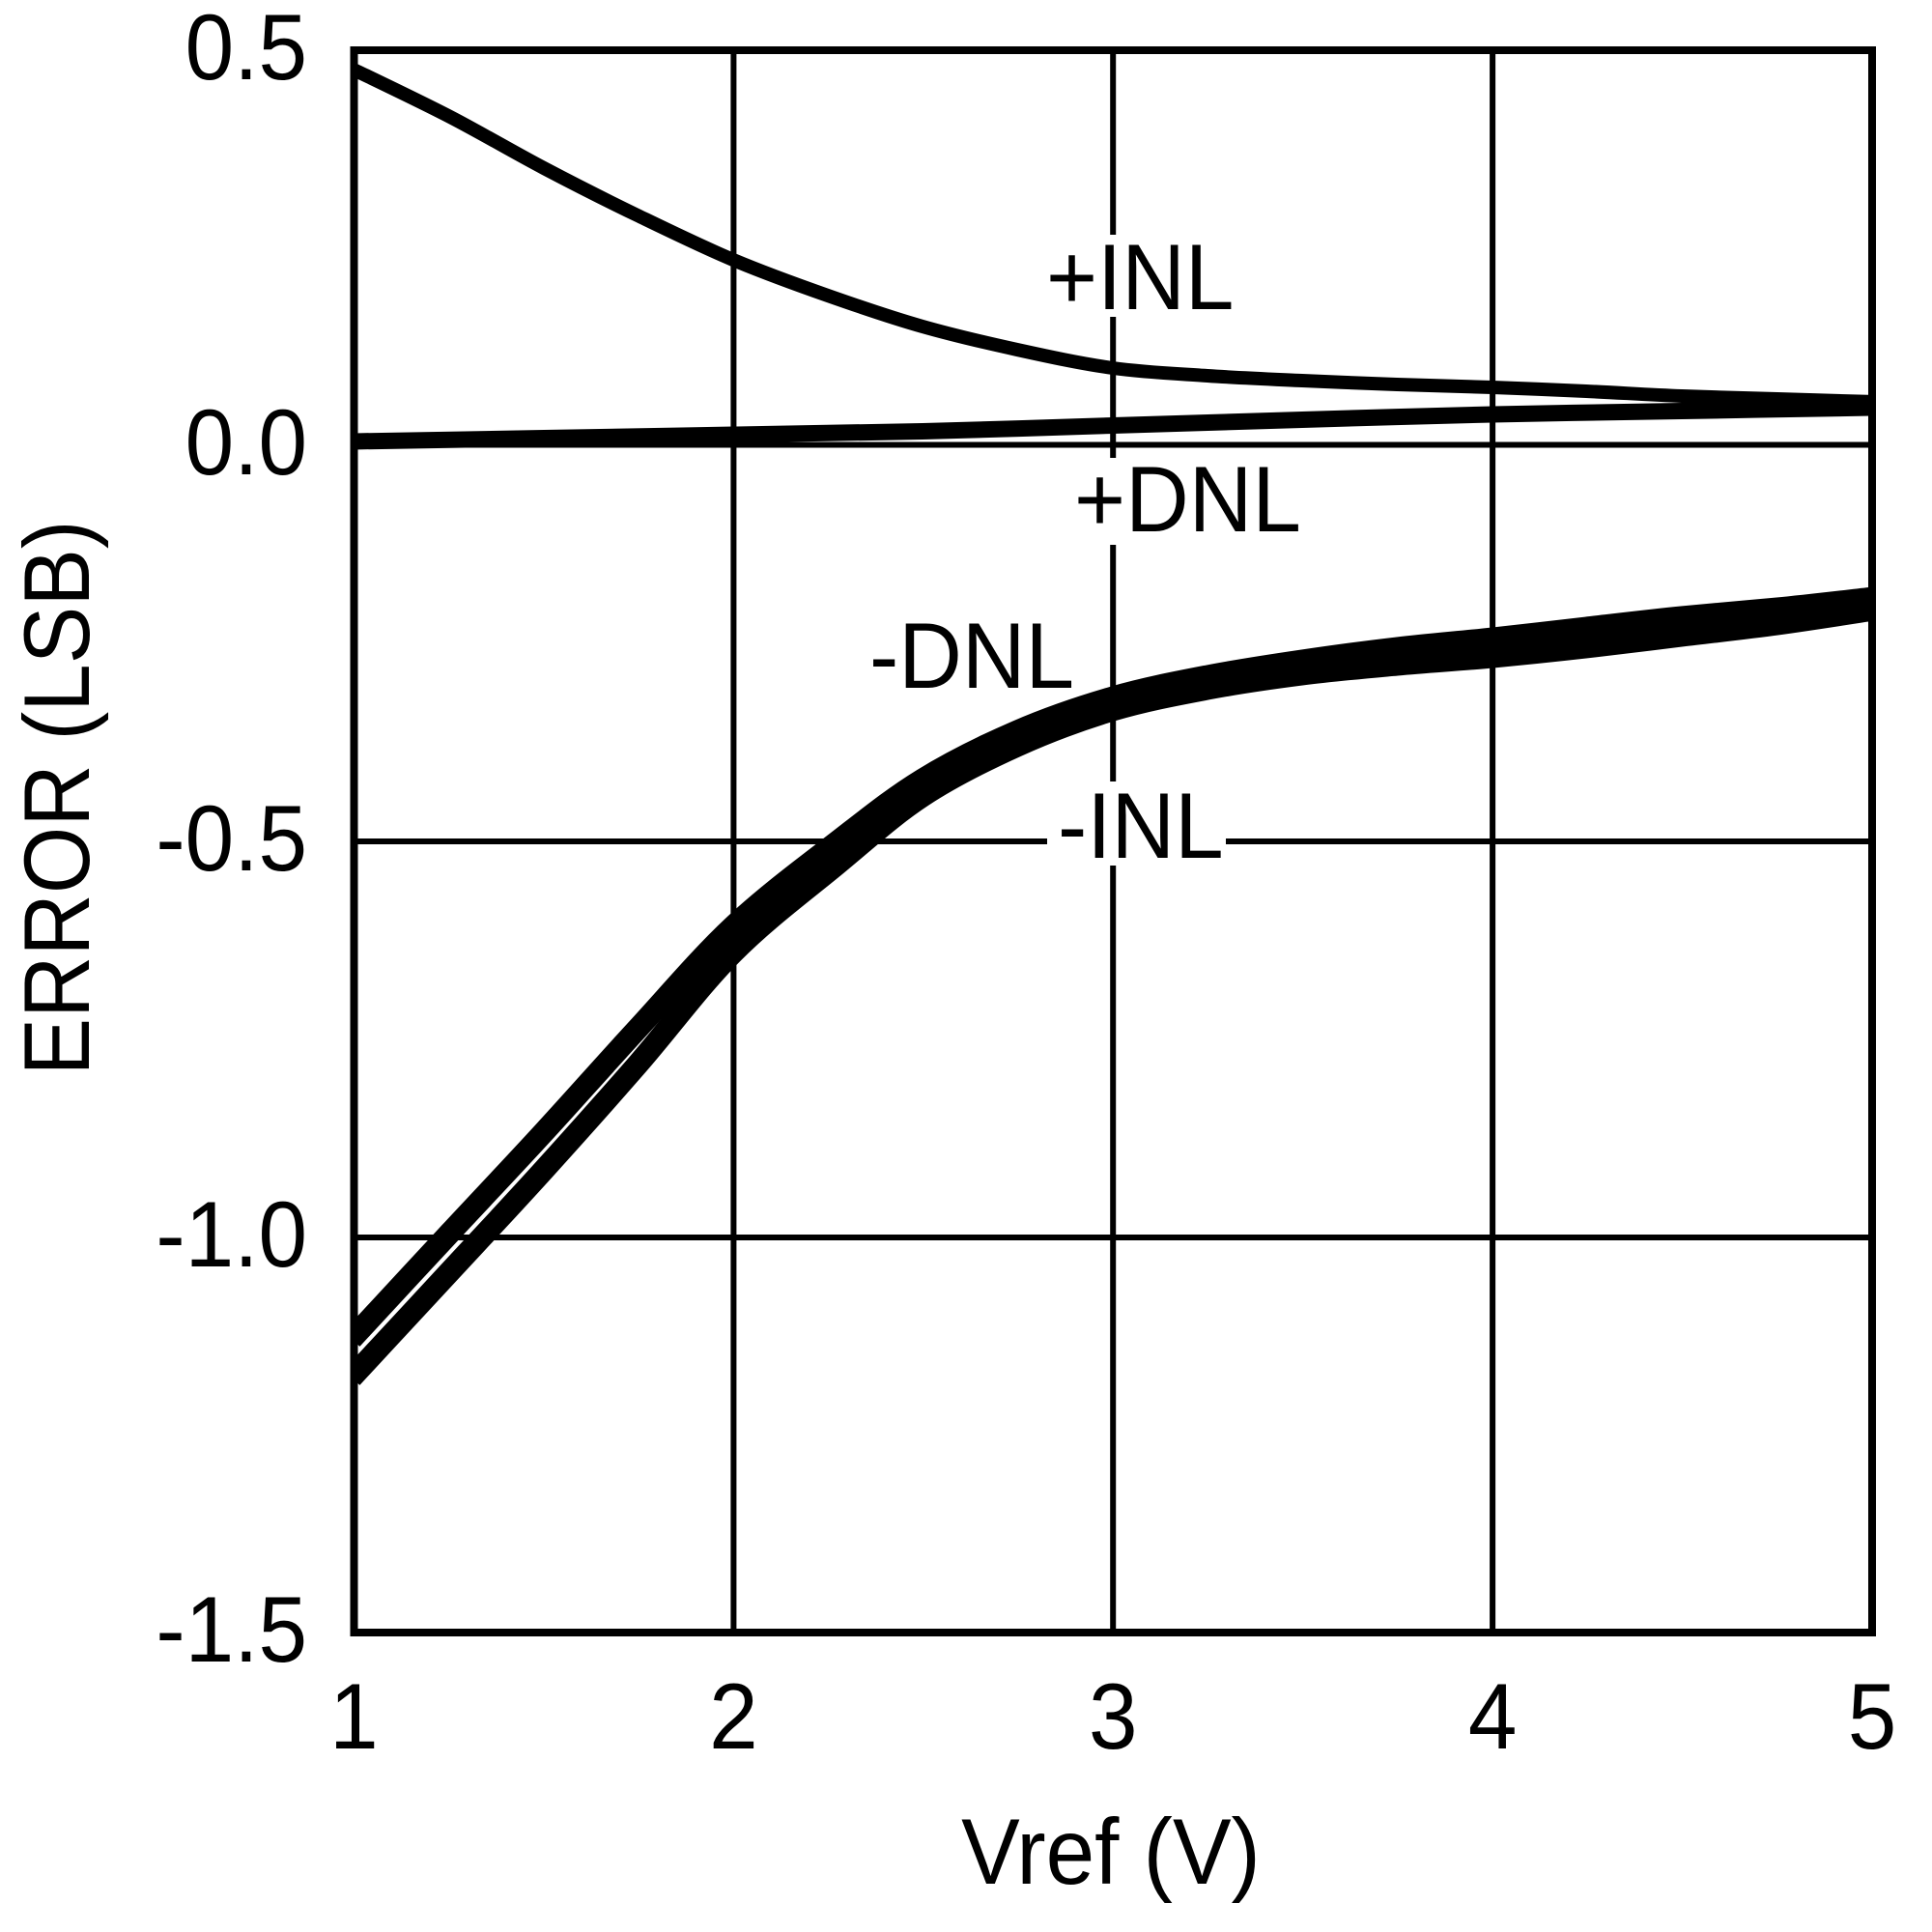  Describe the element at coordinates (1140, 276) in the screenshot. I see `svg-text: +INL` at that location.